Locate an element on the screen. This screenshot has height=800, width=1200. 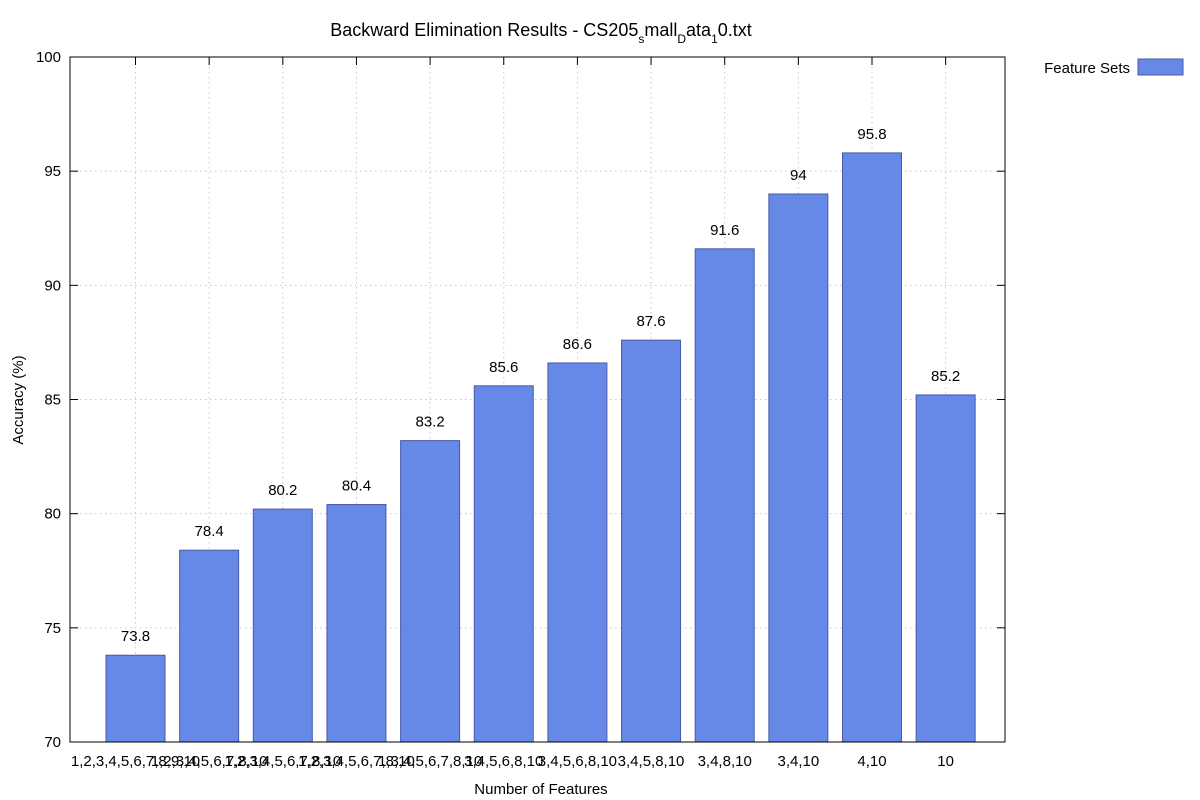
x-tick-label: 1,2,3,4,5,6,7,8,9,10 is located at coordinates (135, 761).